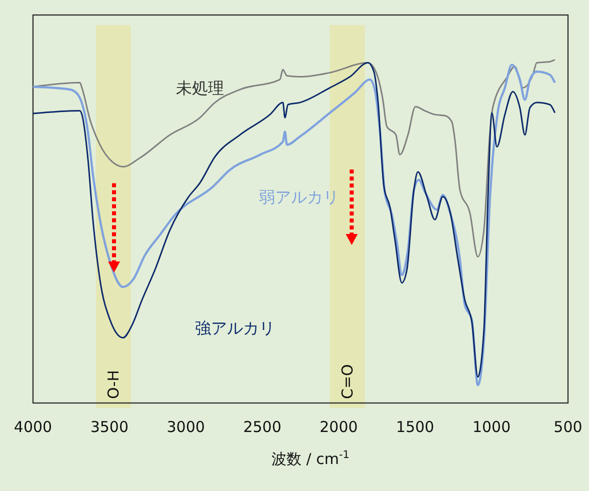 This screenshot has height=491, width=589. What do you see at coordinates (491, 427) in the screenshot?
I see `x-tick-label: 1000` at bounding box center [491, 427].